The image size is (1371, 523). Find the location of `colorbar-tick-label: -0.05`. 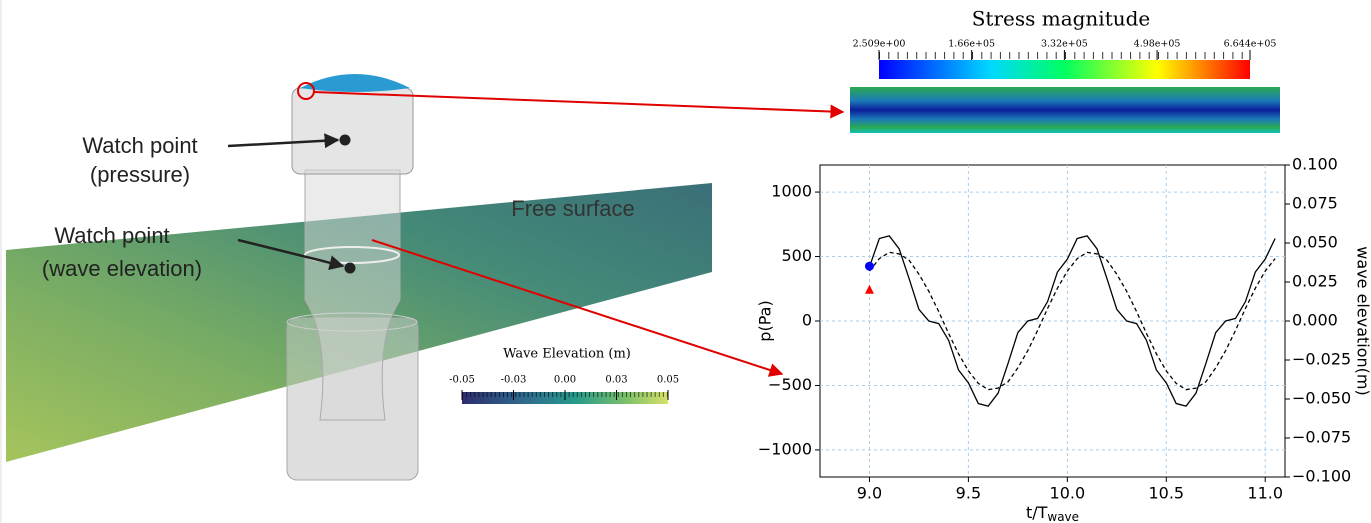

colorbar-tick-label: -0.05 is located at coordinates (462, 380).